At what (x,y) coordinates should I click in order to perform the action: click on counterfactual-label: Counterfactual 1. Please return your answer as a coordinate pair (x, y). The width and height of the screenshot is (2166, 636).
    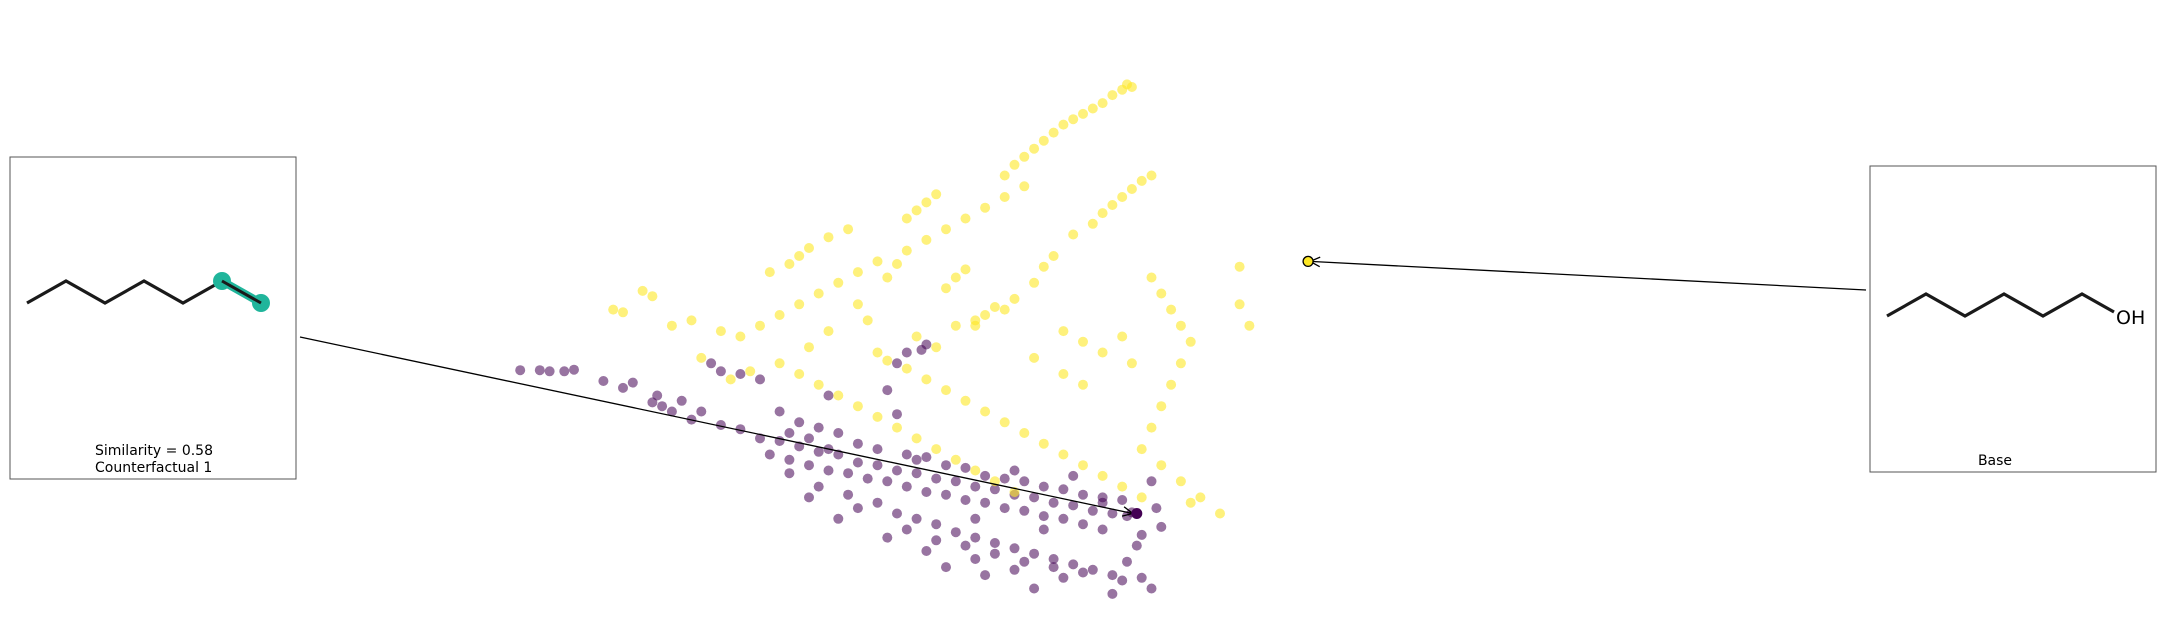
    Looking at the image, I should click on (153, 468).